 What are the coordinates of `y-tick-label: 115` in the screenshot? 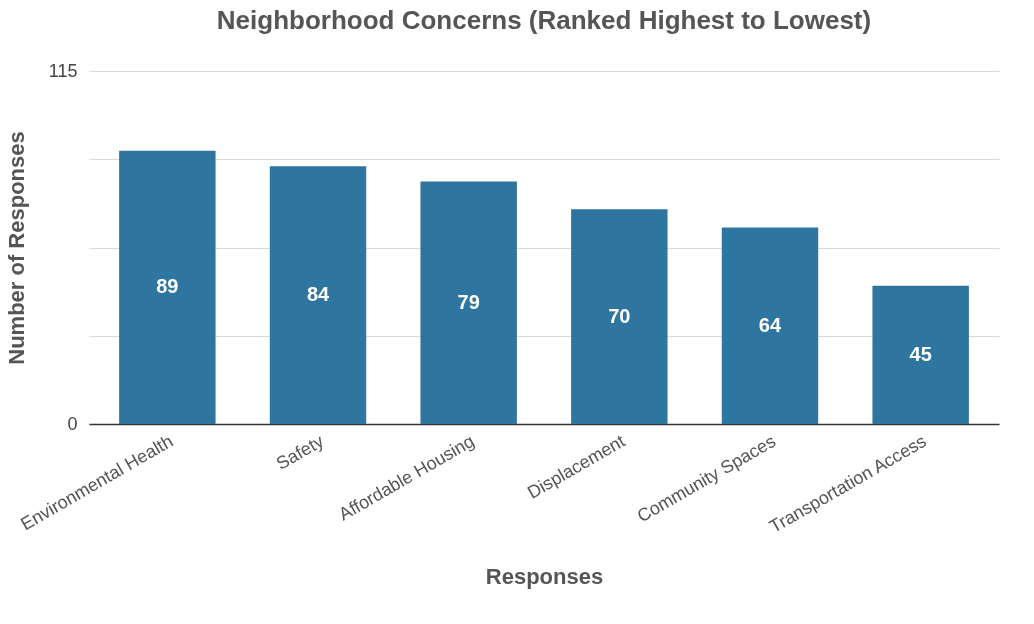 It's located at (63, 70).